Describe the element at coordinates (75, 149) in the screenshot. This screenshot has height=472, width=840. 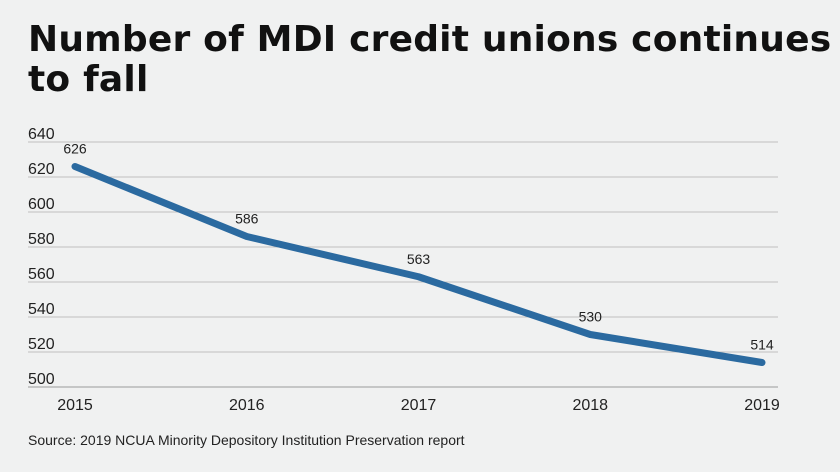
I see `data-label: 626` at that location.